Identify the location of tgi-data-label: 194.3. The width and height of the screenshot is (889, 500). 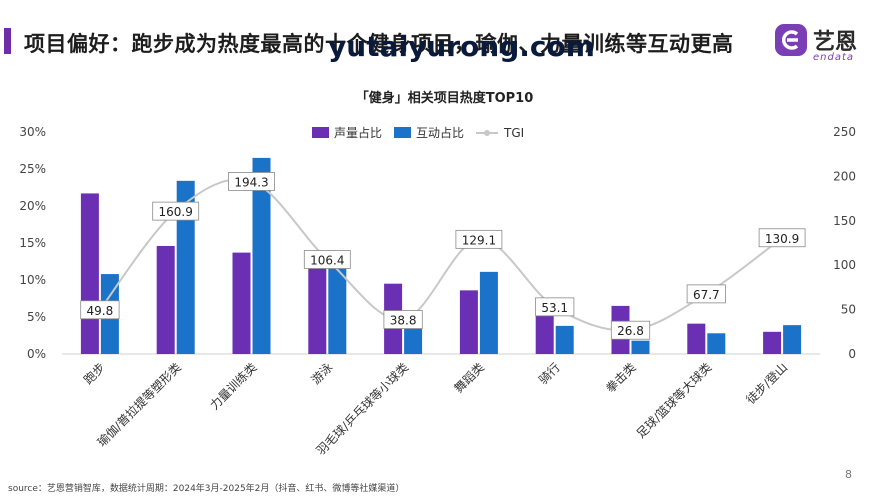
(251, 182).